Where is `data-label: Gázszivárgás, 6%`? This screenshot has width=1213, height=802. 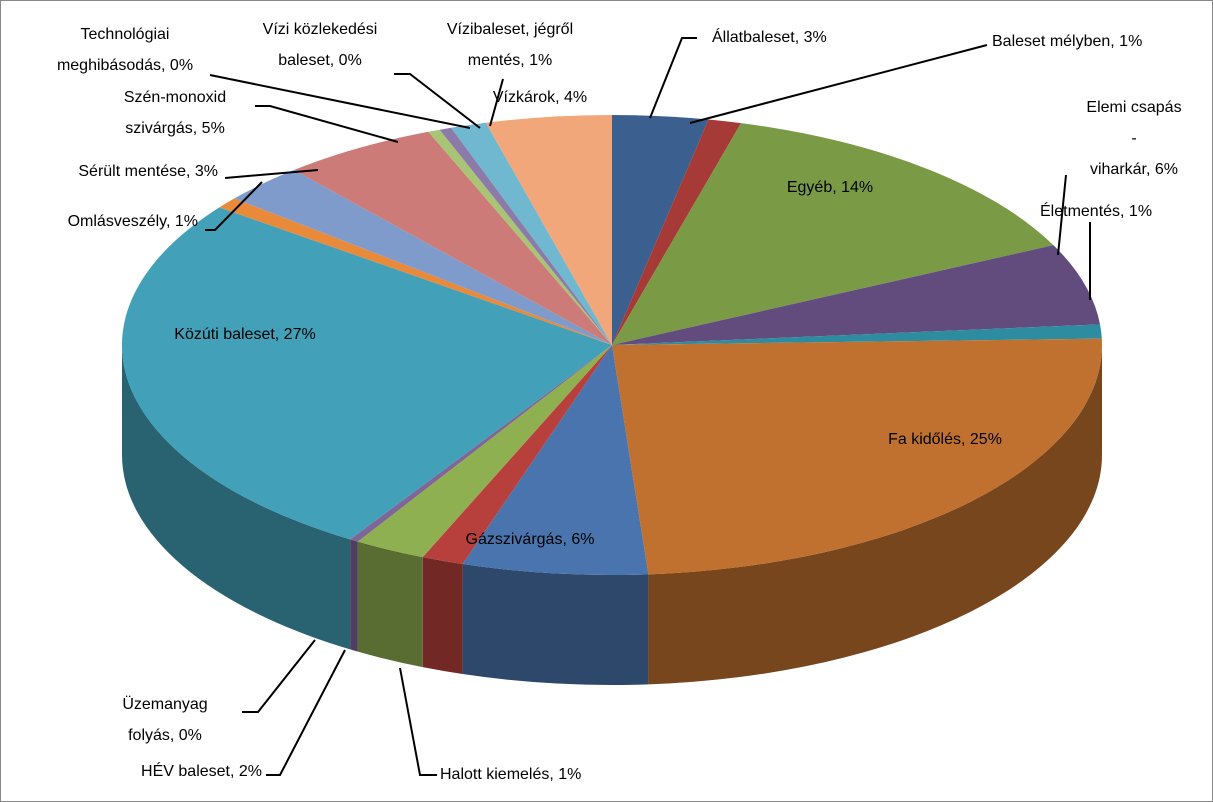 data-label: Gázszivárgás, 6% is located at coordinates (530, 539).